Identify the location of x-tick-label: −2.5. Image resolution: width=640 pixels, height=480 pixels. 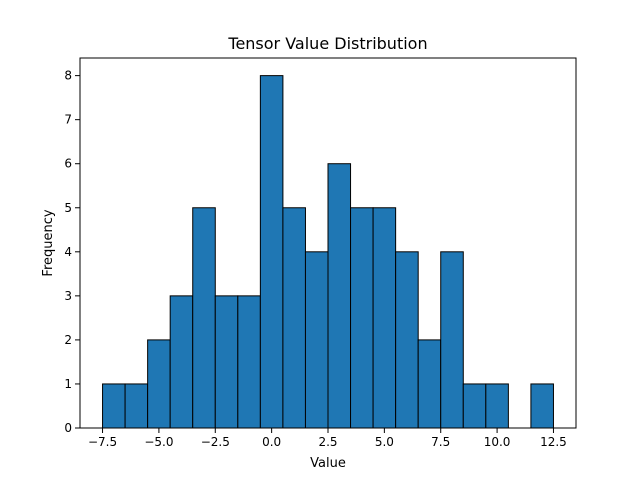
(215, 442).